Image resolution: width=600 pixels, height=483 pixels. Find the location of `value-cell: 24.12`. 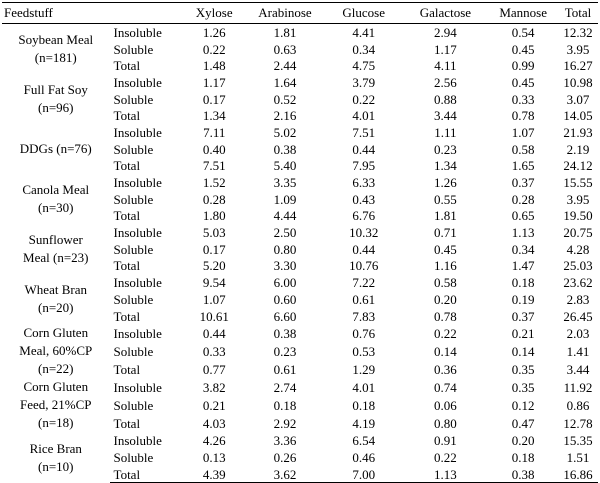

value-cell: 24.12 is located at coordinates (578, 166).